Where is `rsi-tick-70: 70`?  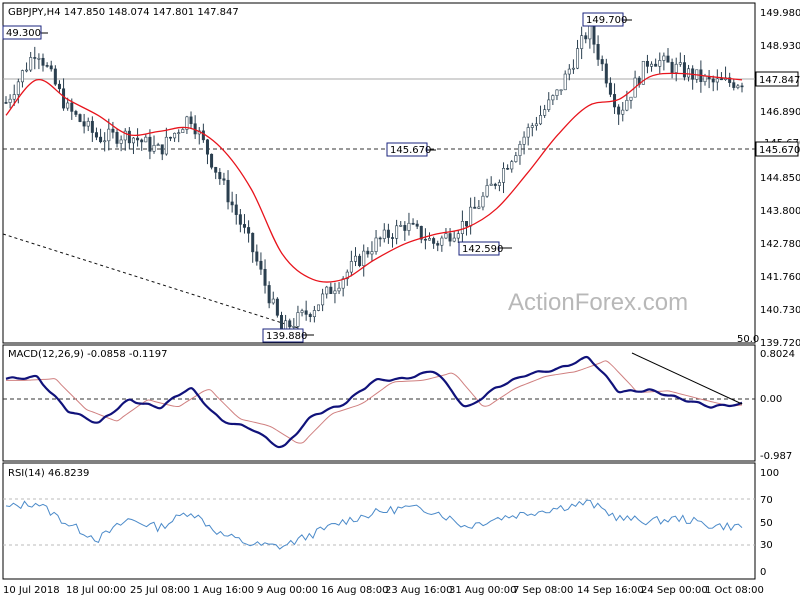 rsi-tick-70: 70 is located at coordinates (766, 500).